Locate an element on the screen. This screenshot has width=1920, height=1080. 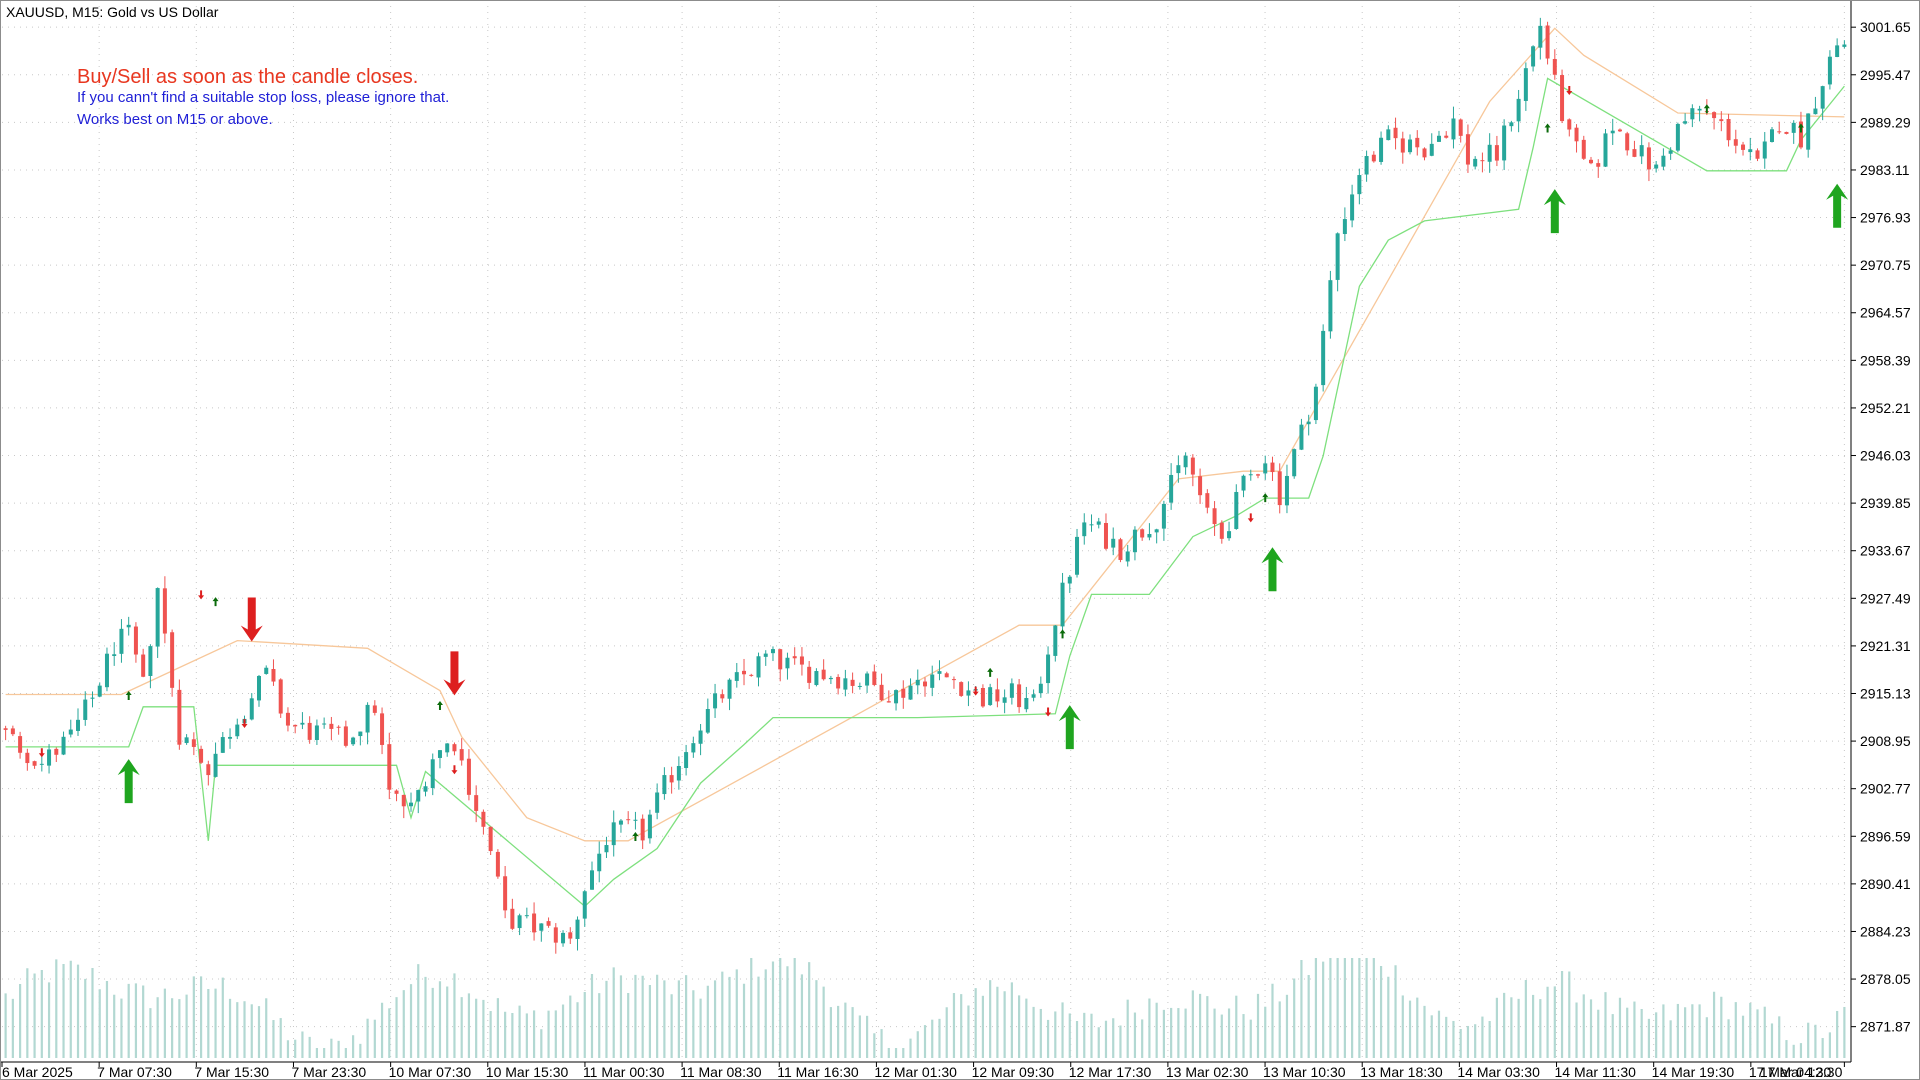
sell-arrow-icon is located at coordinates (454, 673).